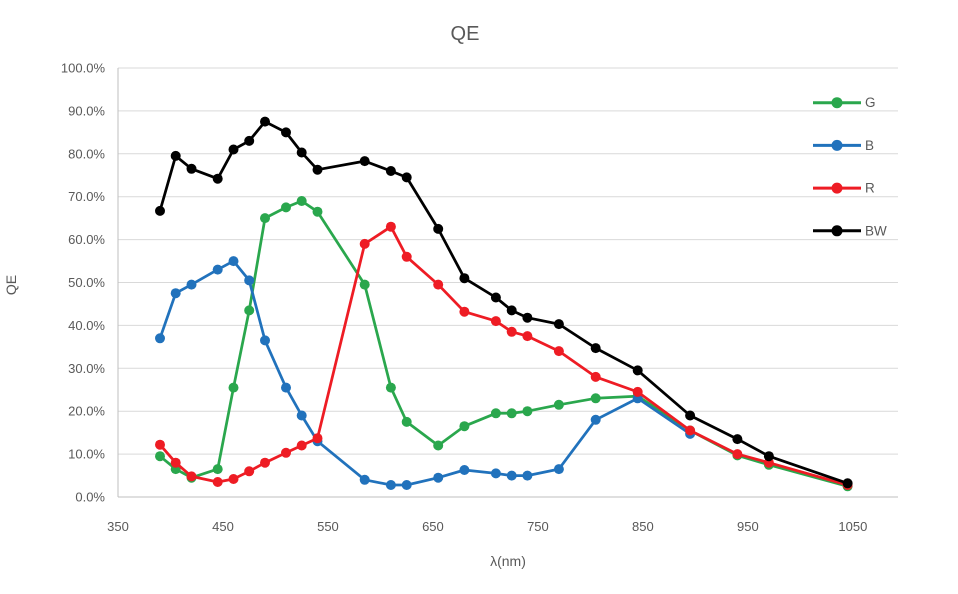 The width and height of the screenshot is (958, 594). Describe the element at coordinates (11, 285) in the screenshot. I see `y-axis-title: QE` at that location.